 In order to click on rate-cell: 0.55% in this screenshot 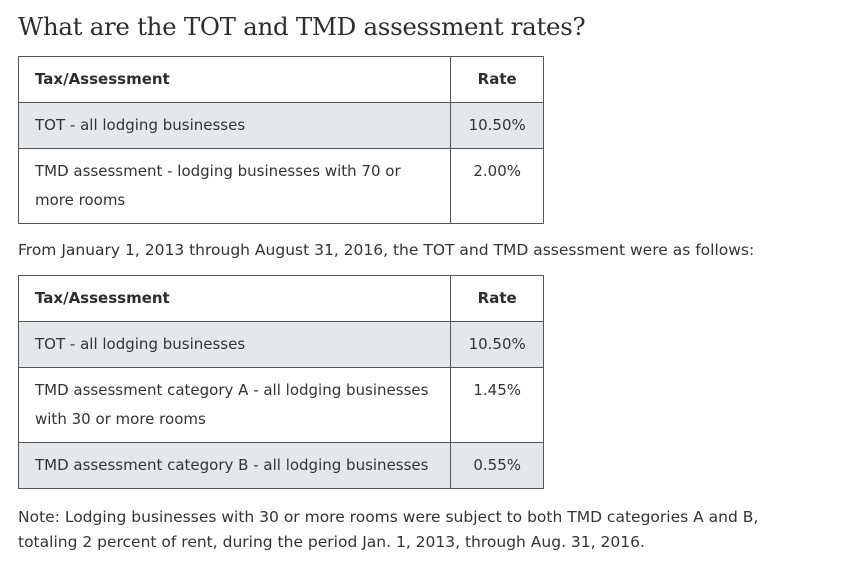, I will do `click(497, 465)`.